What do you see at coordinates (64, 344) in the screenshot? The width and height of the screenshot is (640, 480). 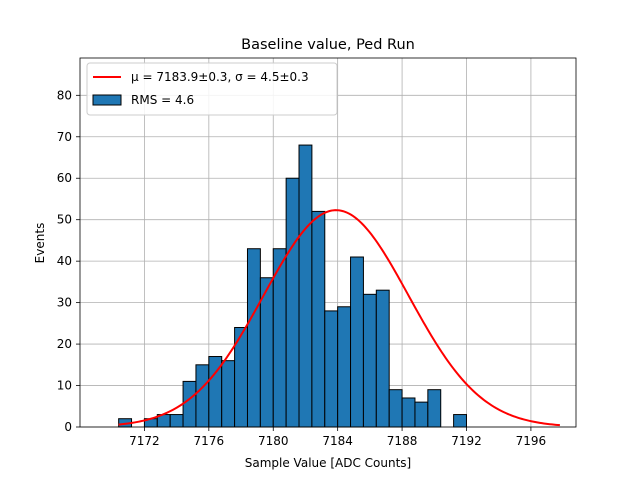 I see `y-tick-label: 20` at bounding box center [64, 344].